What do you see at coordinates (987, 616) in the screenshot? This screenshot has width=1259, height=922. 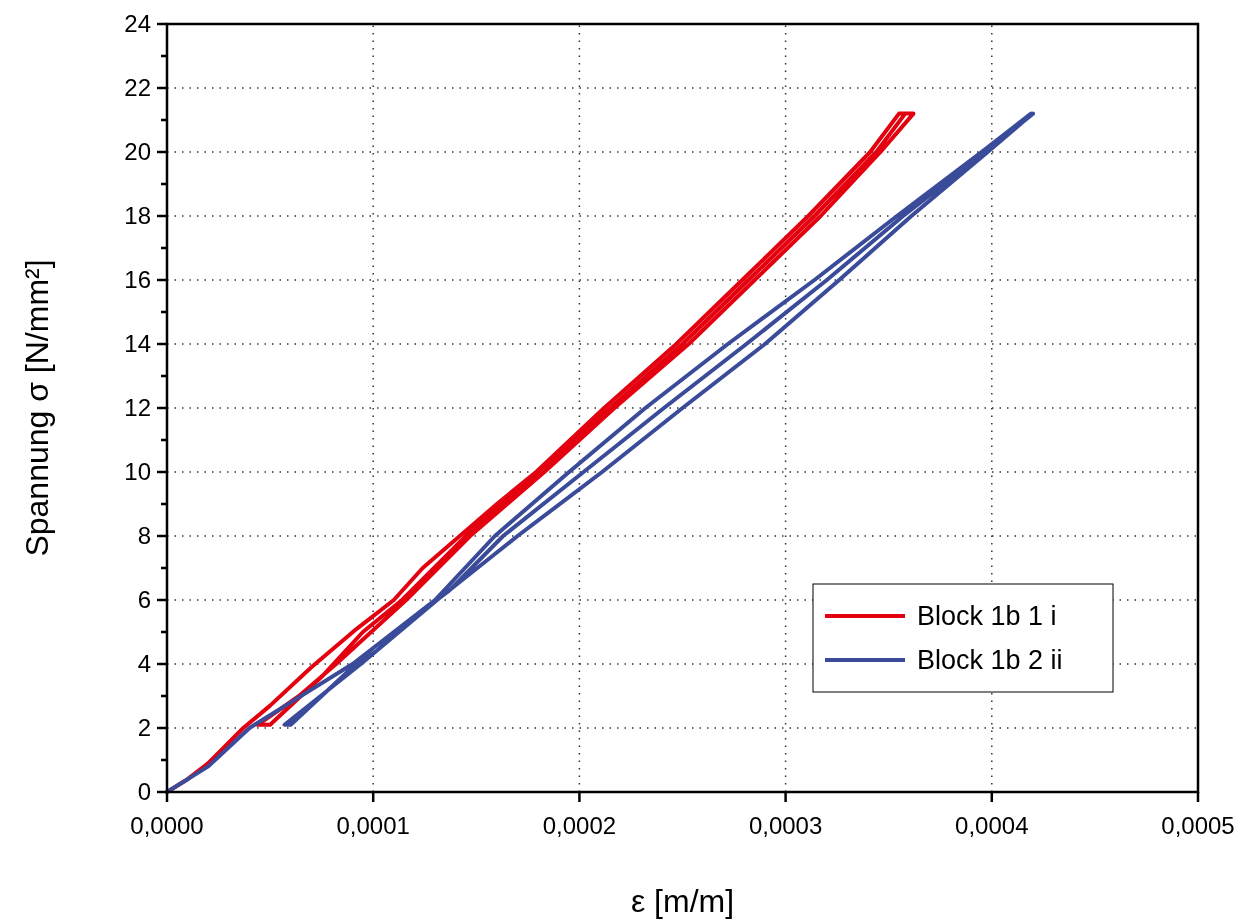 I see `legend-label: Block 1b 1 i` at bounding box center [987, 616].